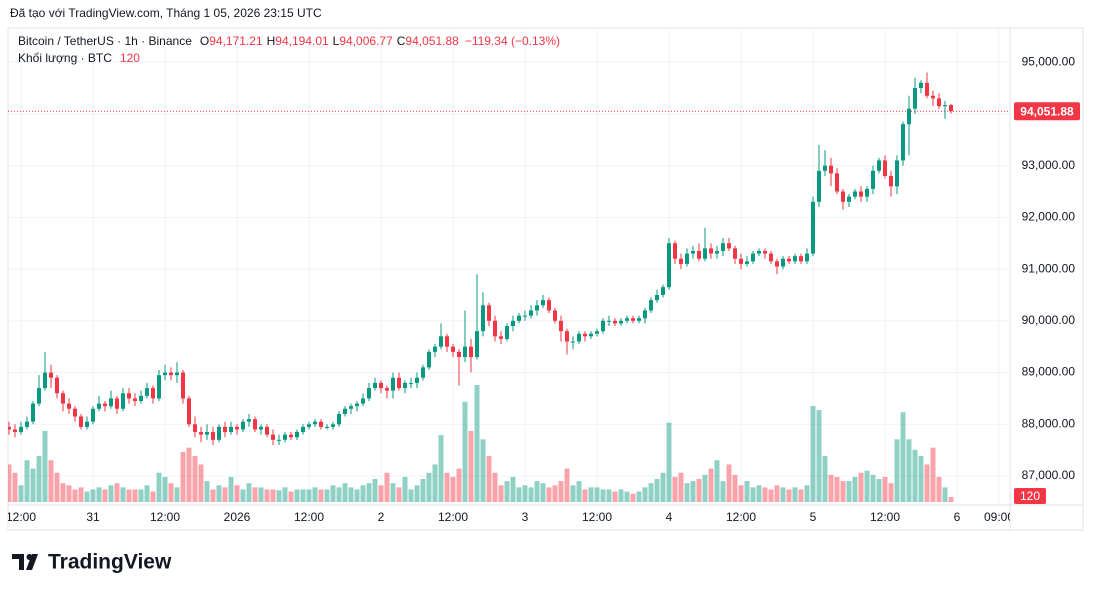 This screenshot has width=1094, height=597. I want to click on last-volume-box, so click(1030, 496).